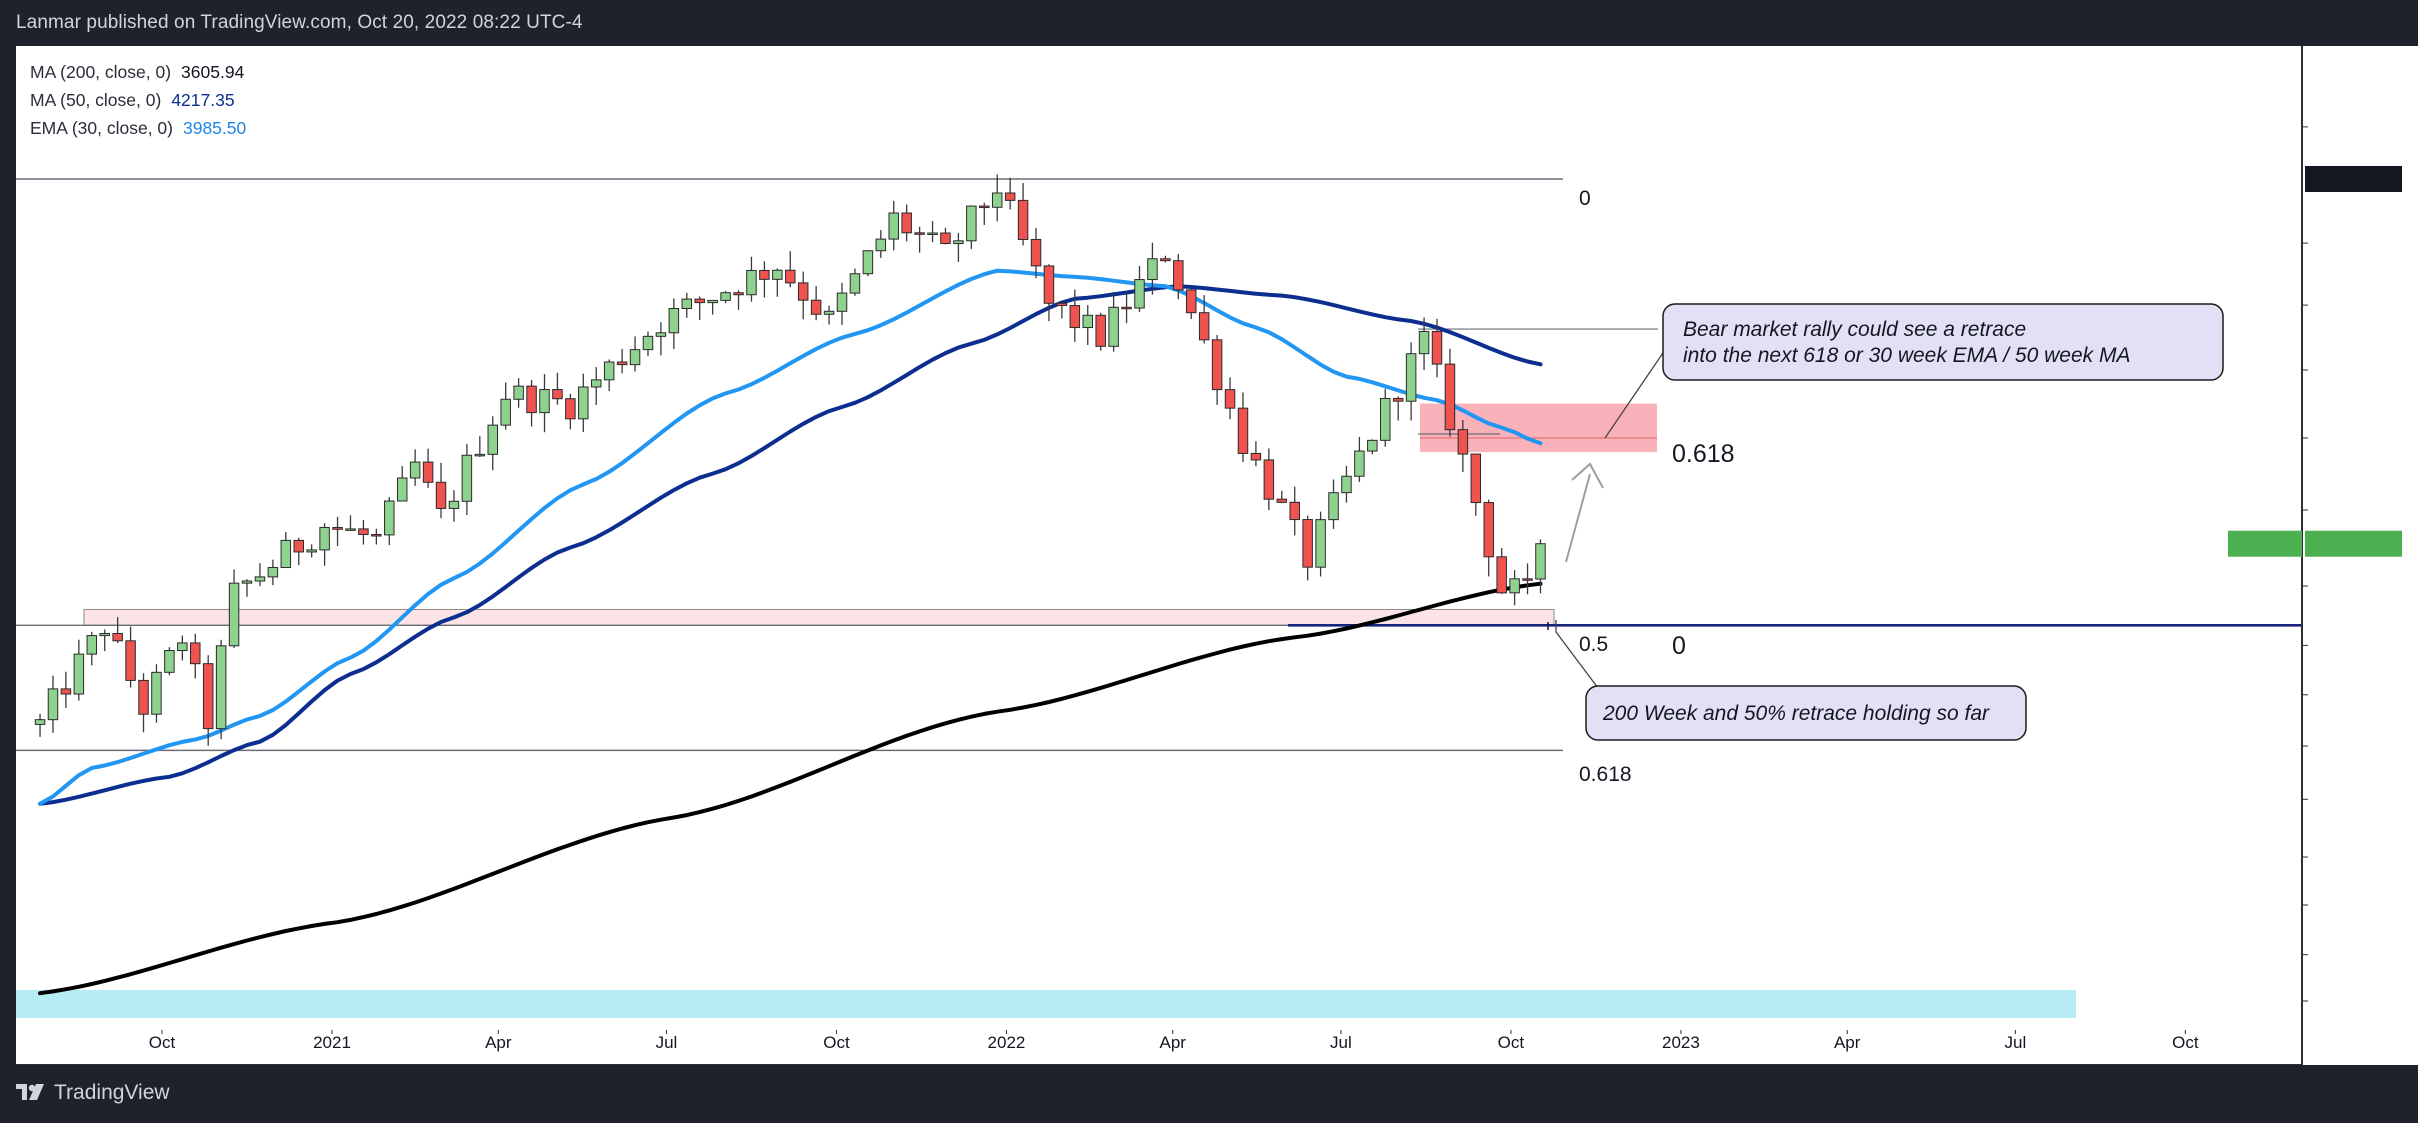 The width and height of the screenshot is (2418, 1123). Describe the element at coordinates (2353, 179) in the screenshot. I see `high-price-badge` at that location.